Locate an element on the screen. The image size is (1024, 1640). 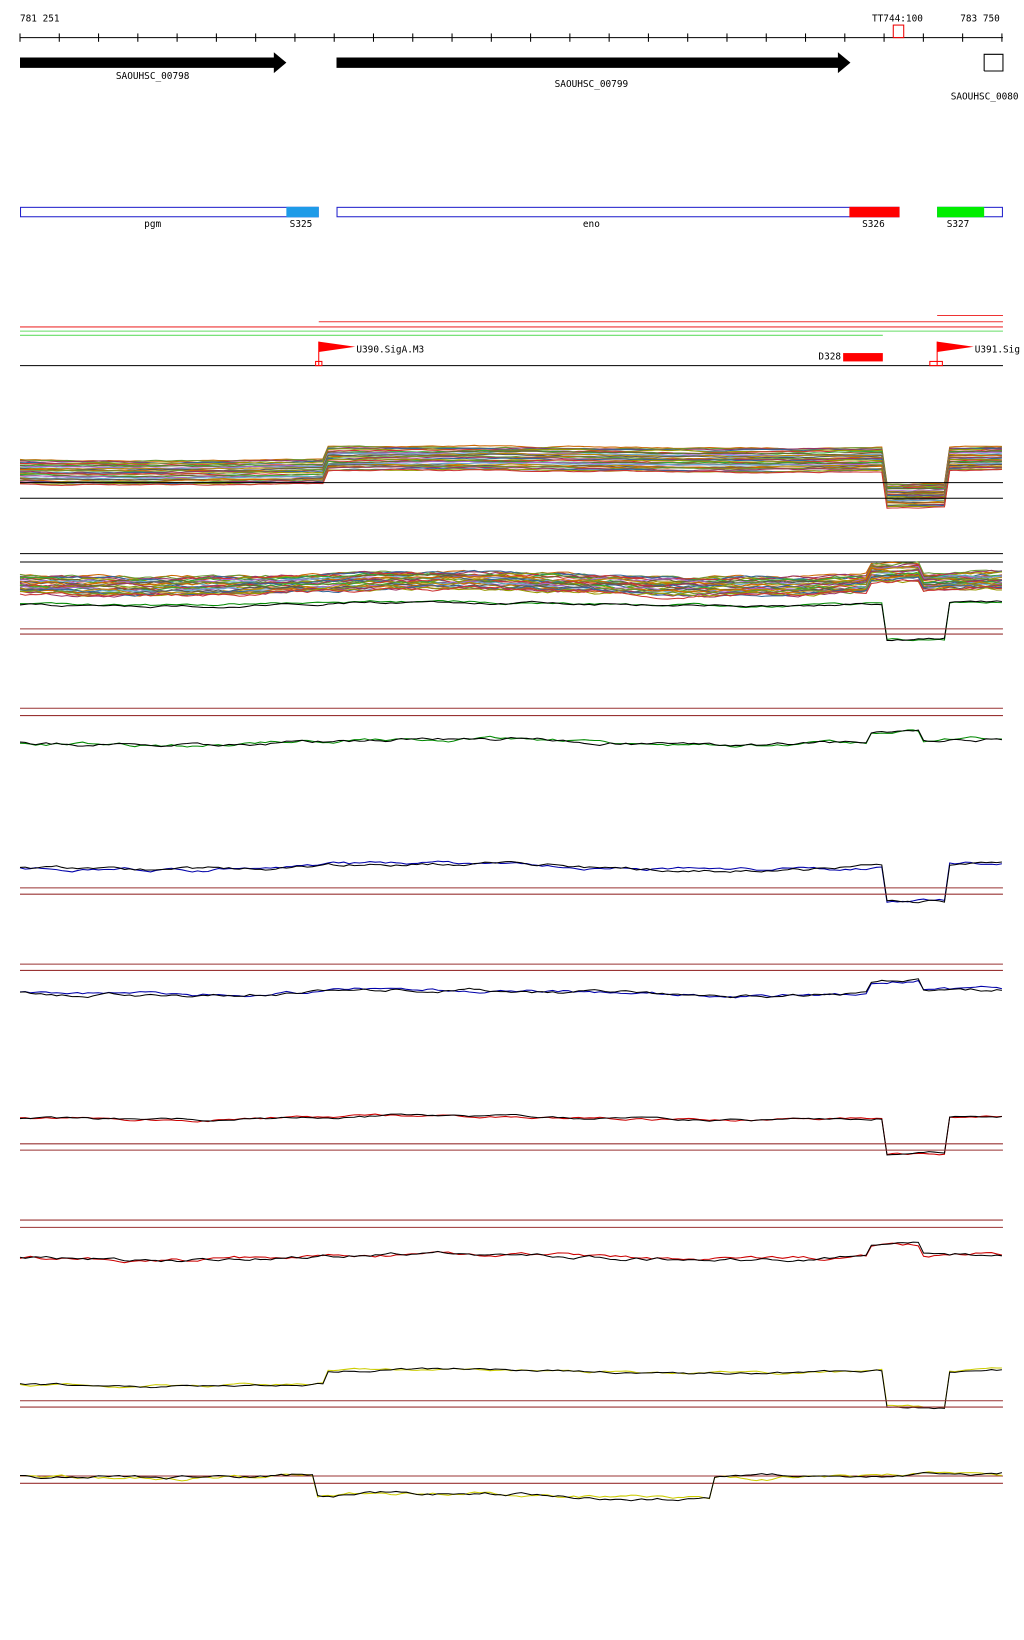
feature-label: U391.Sig is located at coordinates (997, 349).